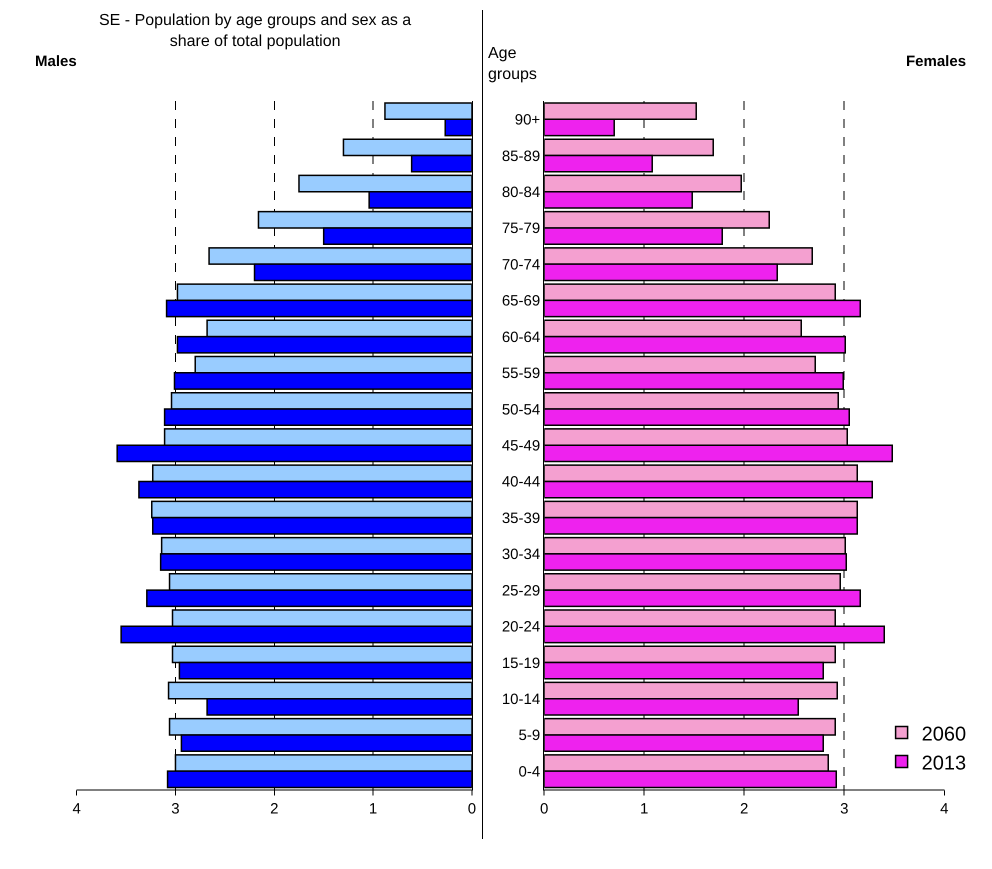 This screenshot has height=869, width=992. Describe the element at coordinates (56, 61) in the screenshot. I see `chart-subtitle: Males` at that location.